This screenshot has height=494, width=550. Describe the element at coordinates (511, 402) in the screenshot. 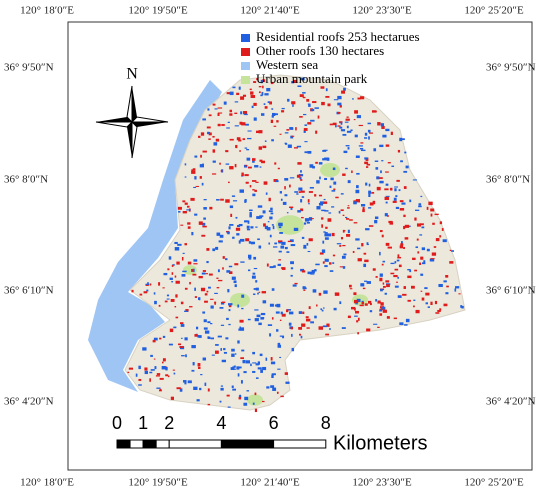

I see `right-coord-label: 36° 4′20″N` at that location.